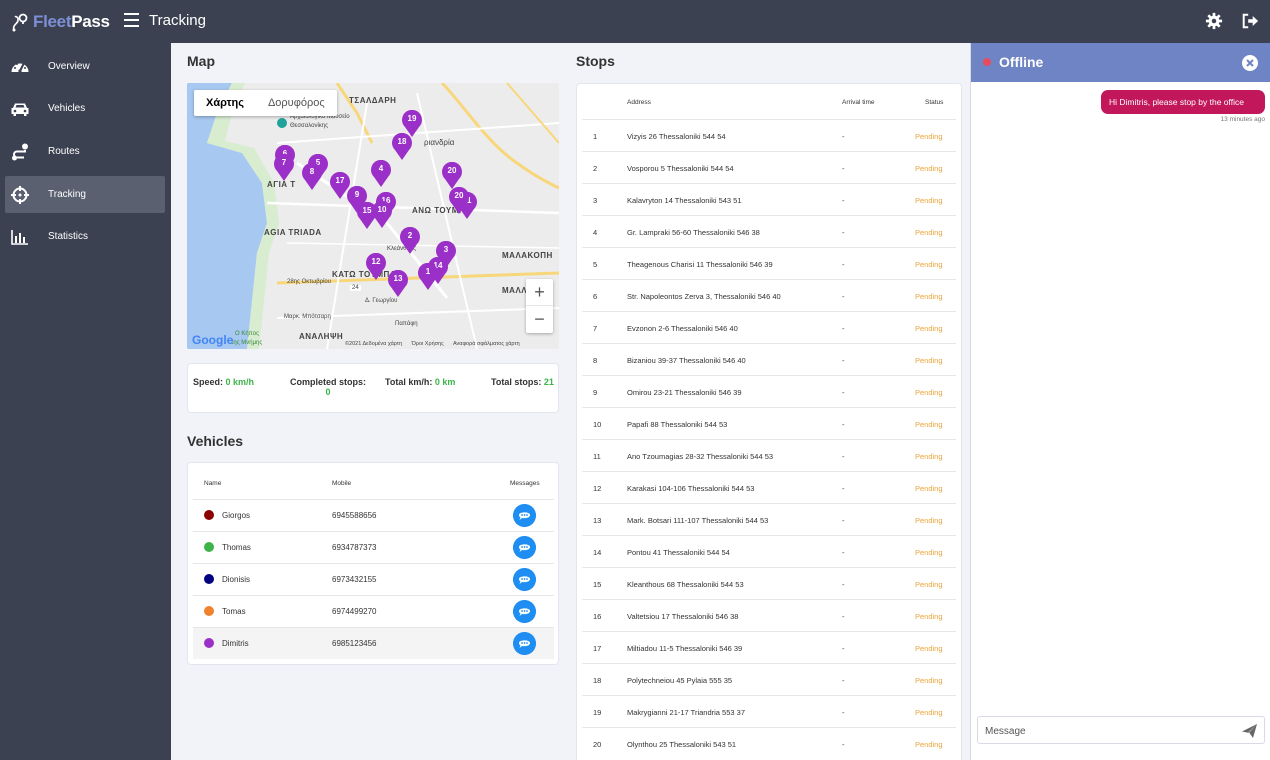 This screenshot has height=760, width=1270. What do you see at coordinates (247, 334) in the screenshot?
I see `map-label: Ο Κήπος` at bounding box center [247, 334].